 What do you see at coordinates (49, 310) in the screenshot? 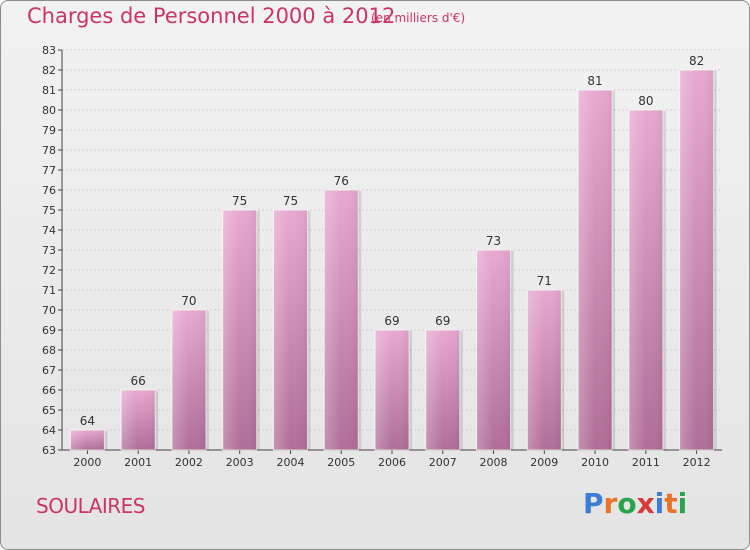
I see `y-tick-label: 70` at bounding box center [49, 310].